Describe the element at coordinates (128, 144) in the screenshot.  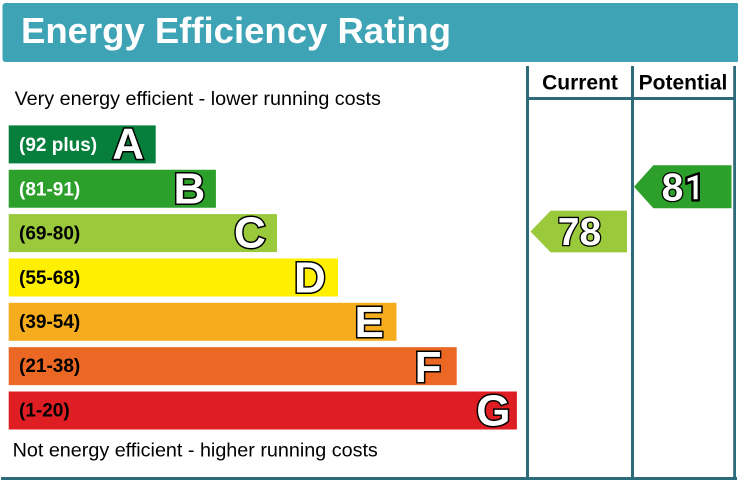
I see `svg-text: A` at that location.